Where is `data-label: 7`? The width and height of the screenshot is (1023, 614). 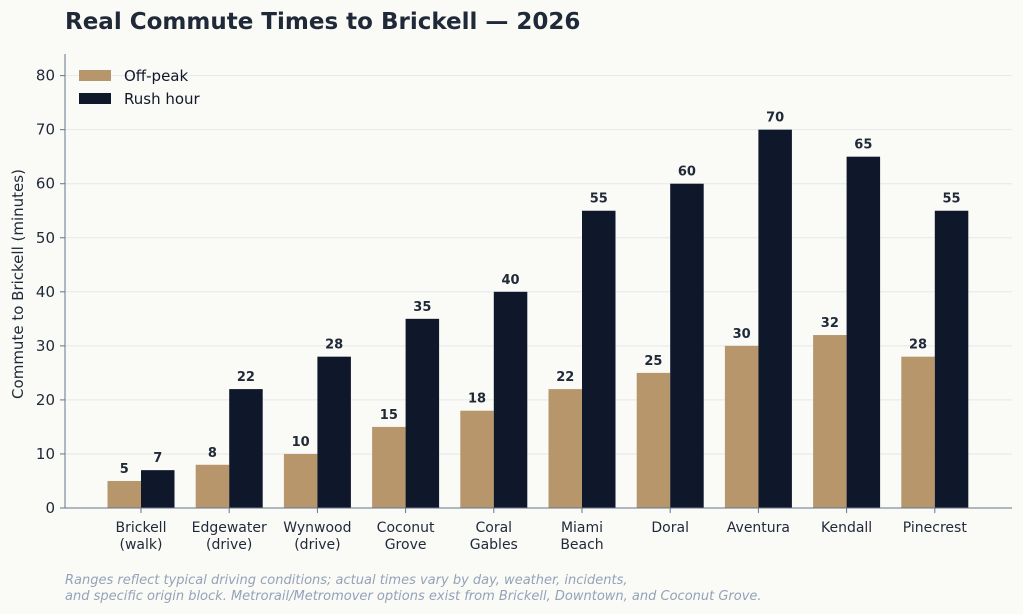 data-label: 7 is located at coordinates (157, 458).